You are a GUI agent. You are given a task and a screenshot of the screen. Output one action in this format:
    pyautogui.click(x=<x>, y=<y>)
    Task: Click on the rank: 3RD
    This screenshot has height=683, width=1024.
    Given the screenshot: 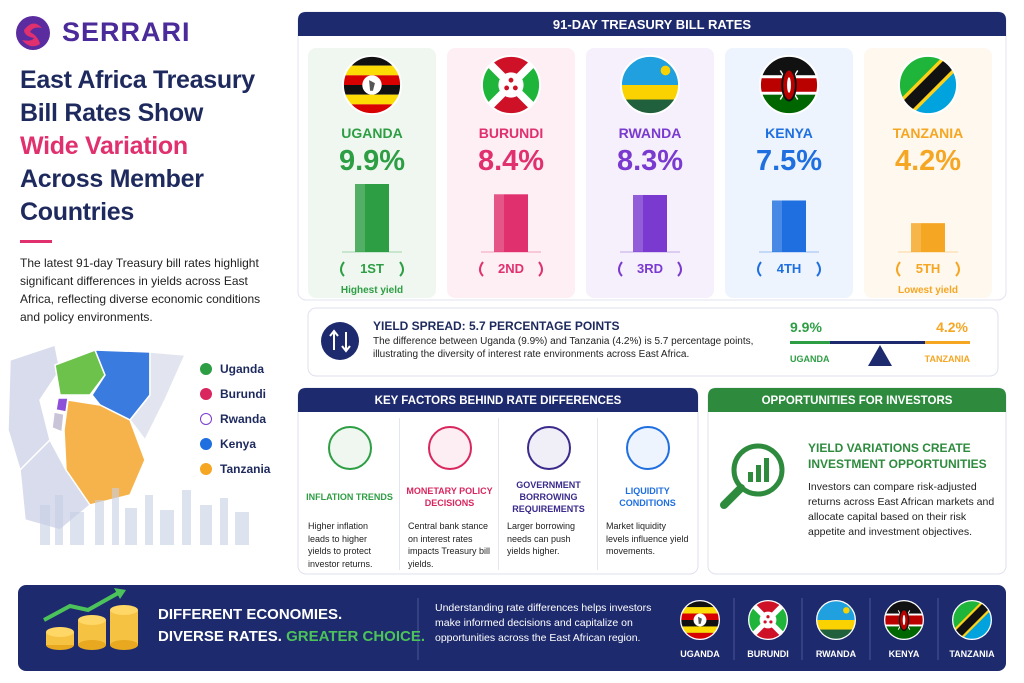 What is the action you would take?
    pyautogui.click(x=650, y=268)
    